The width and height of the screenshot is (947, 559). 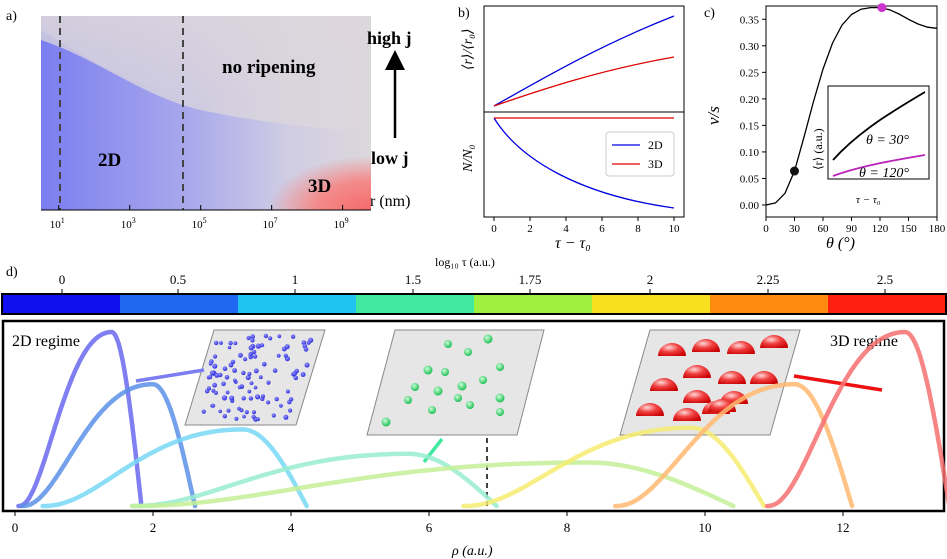 I want to click on panel-b-label: b), so click(x=464, y=13).